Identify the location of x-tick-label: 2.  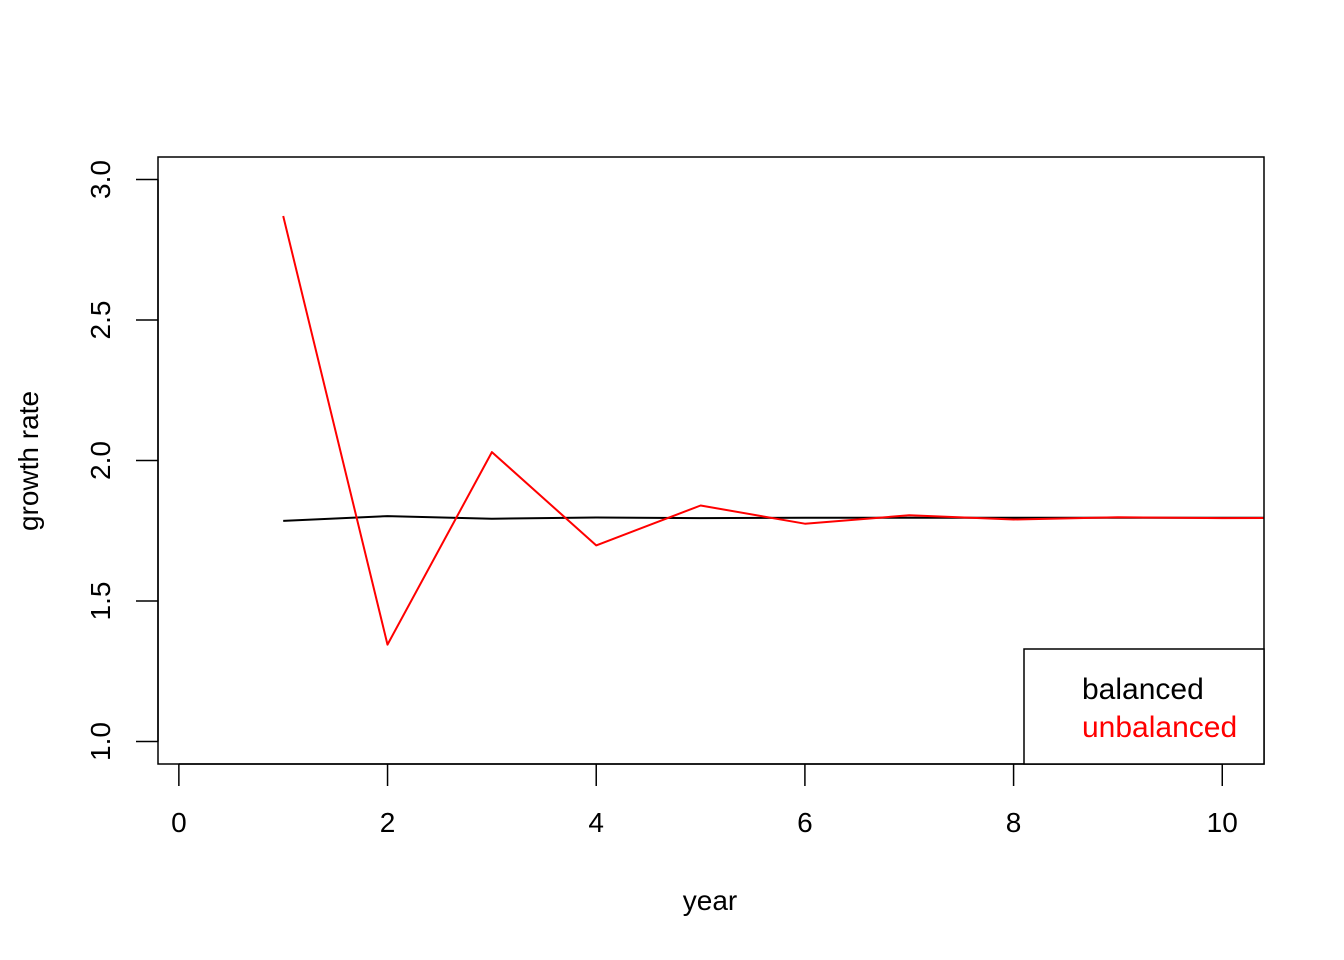
(388, 822).